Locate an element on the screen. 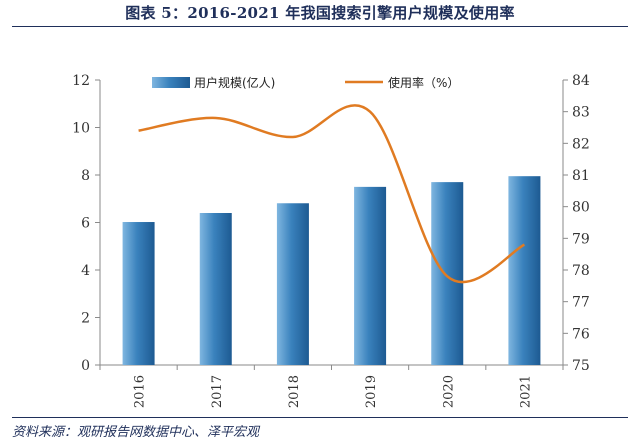  right-tick-label: 83 is located at coordinates (581, 113).